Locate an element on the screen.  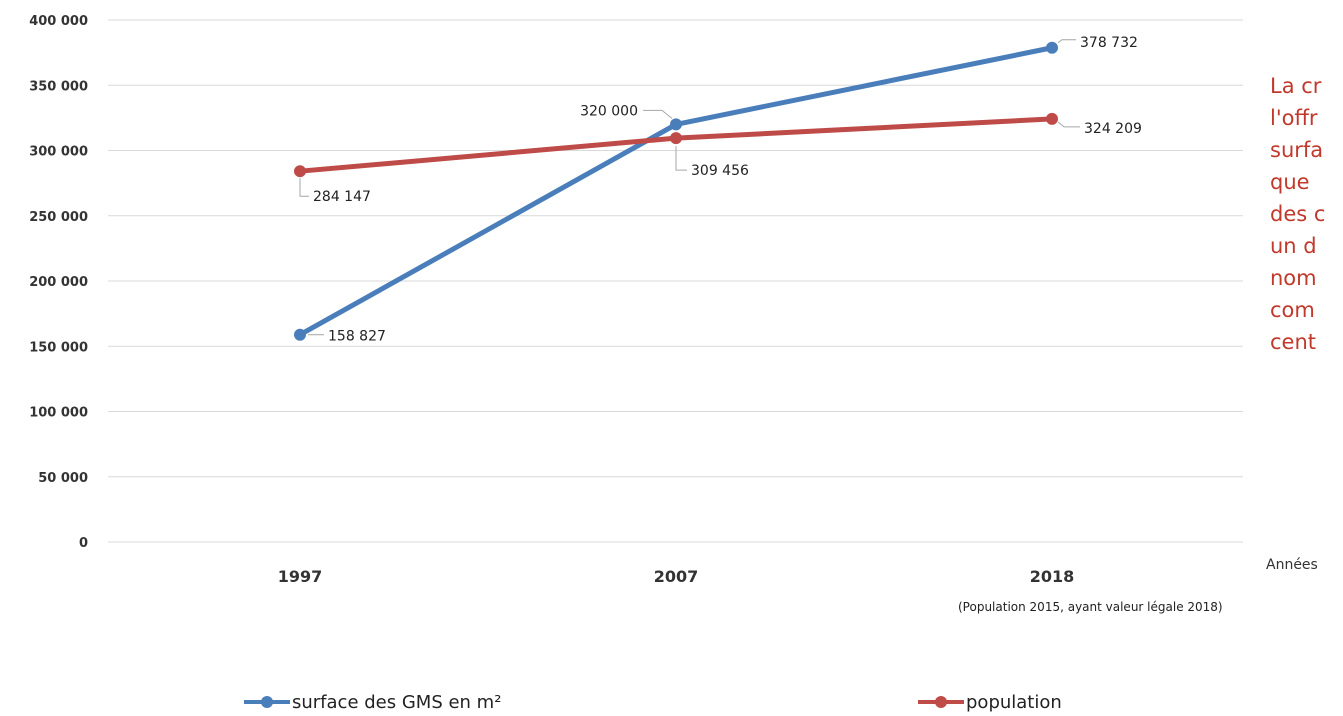
y-tick-label: 250 000 is located at coordinates (58, 217).